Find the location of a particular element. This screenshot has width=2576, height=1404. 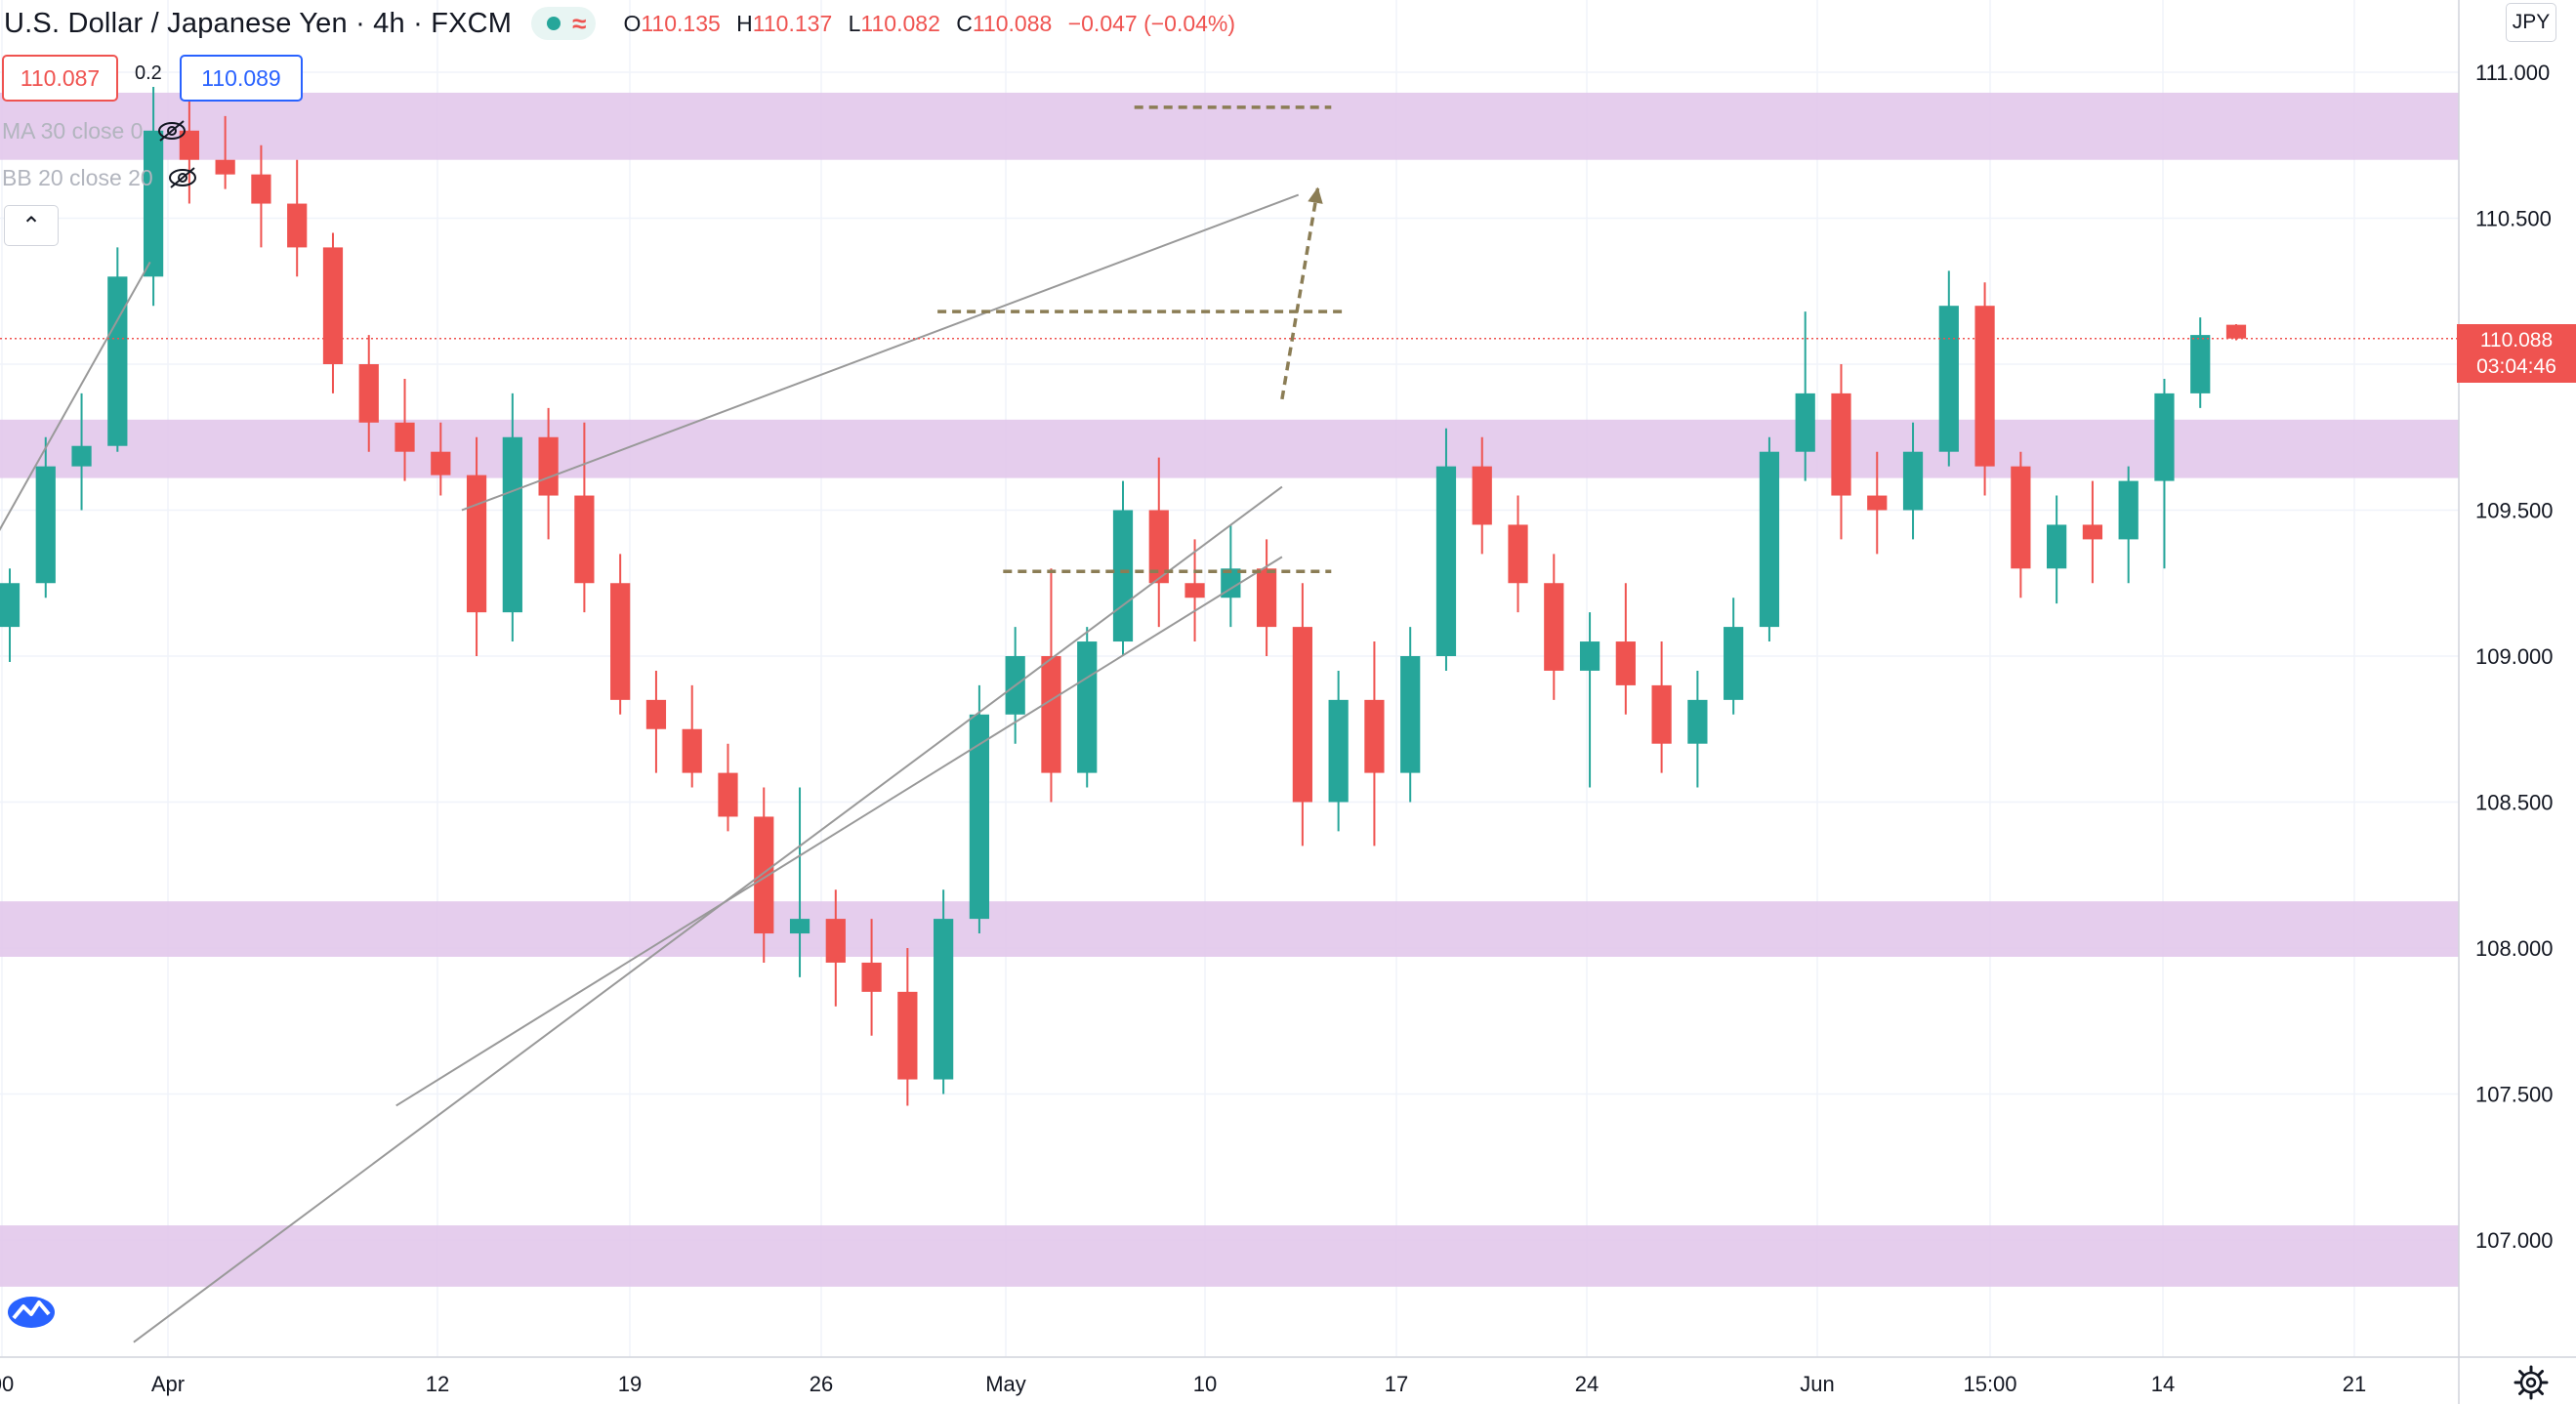

data-delay-icon: ≈ is located at coordinates (580, 23).